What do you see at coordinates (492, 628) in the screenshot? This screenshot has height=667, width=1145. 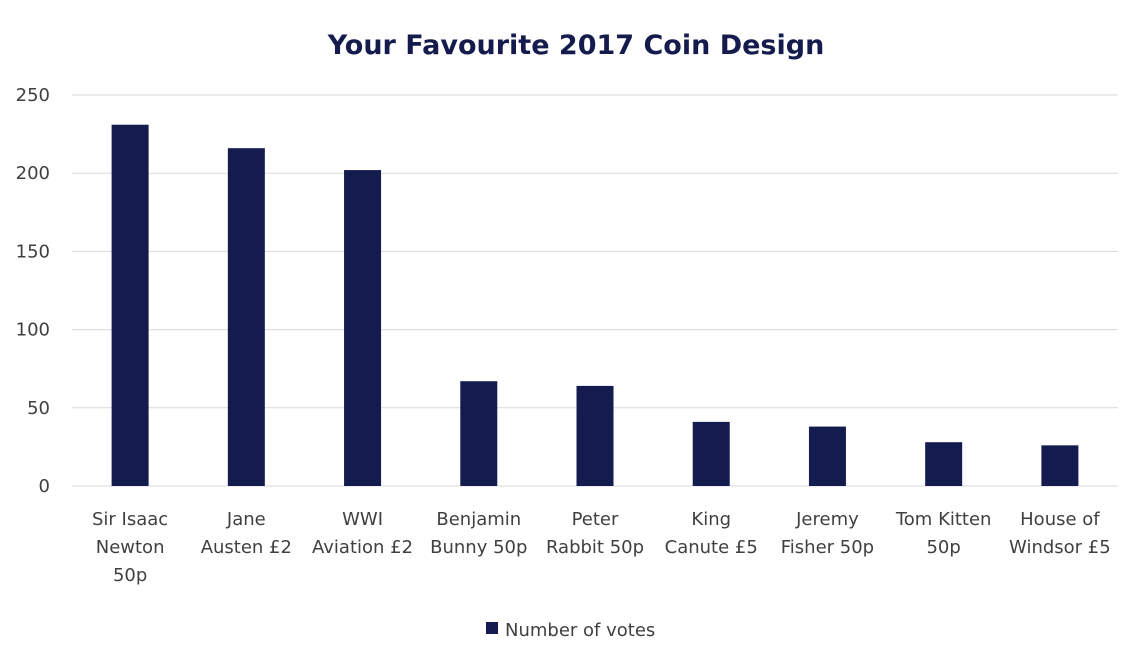 I see `legend-swatch` at bounding box center [492, 628].